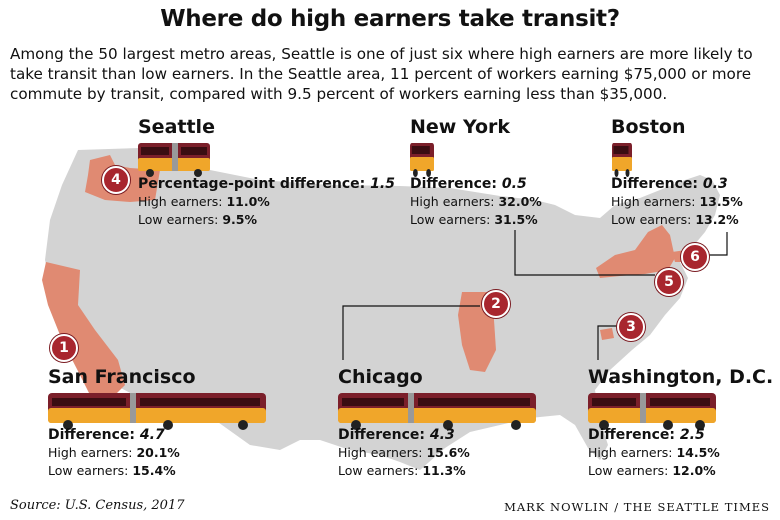  What do you see at coordinates (698, 452) in the screenshot?
I see `high-value: 14.5%` at bounding box center [698, 452].